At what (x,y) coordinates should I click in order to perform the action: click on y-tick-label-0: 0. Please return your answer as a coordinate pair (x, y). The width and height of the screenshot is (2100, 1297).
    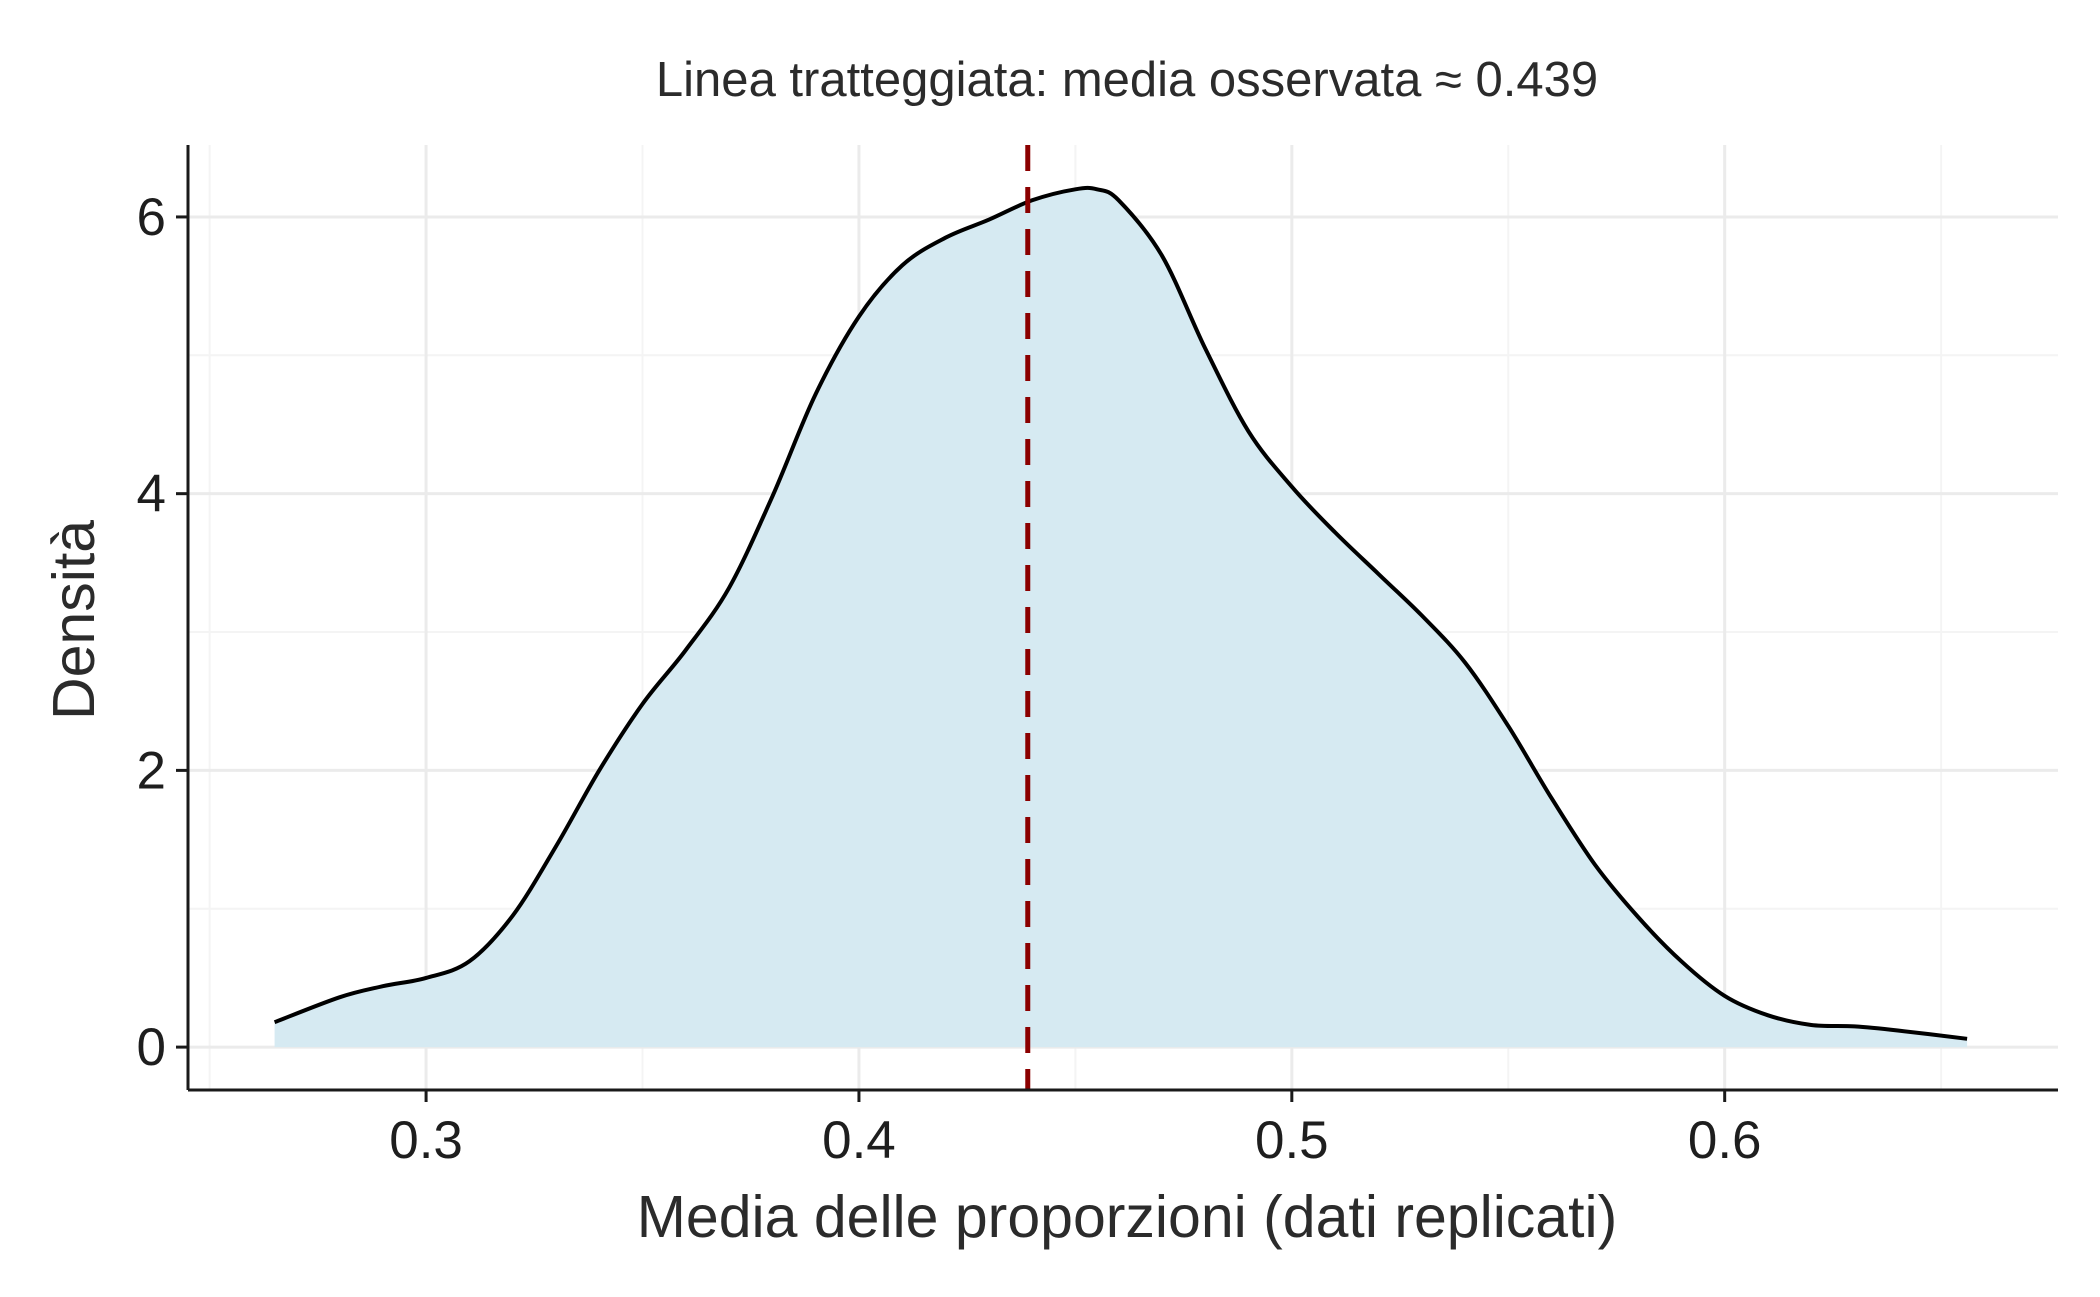
    Looking at the image, I should click on (151, 1047).